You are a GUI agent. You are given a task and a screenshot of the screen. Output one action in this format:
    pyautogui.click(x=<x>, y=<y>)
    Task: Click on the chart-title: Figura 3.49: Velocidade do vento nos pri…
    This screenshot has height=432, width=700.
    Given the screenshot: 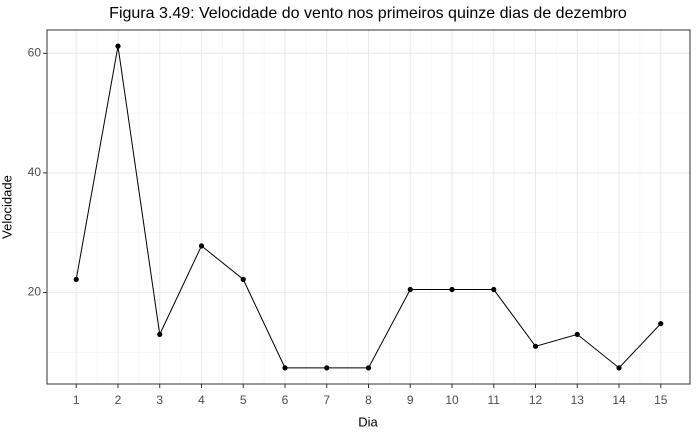 What is the action you would take?
    pyautogui.click(x=368, y=13)
    